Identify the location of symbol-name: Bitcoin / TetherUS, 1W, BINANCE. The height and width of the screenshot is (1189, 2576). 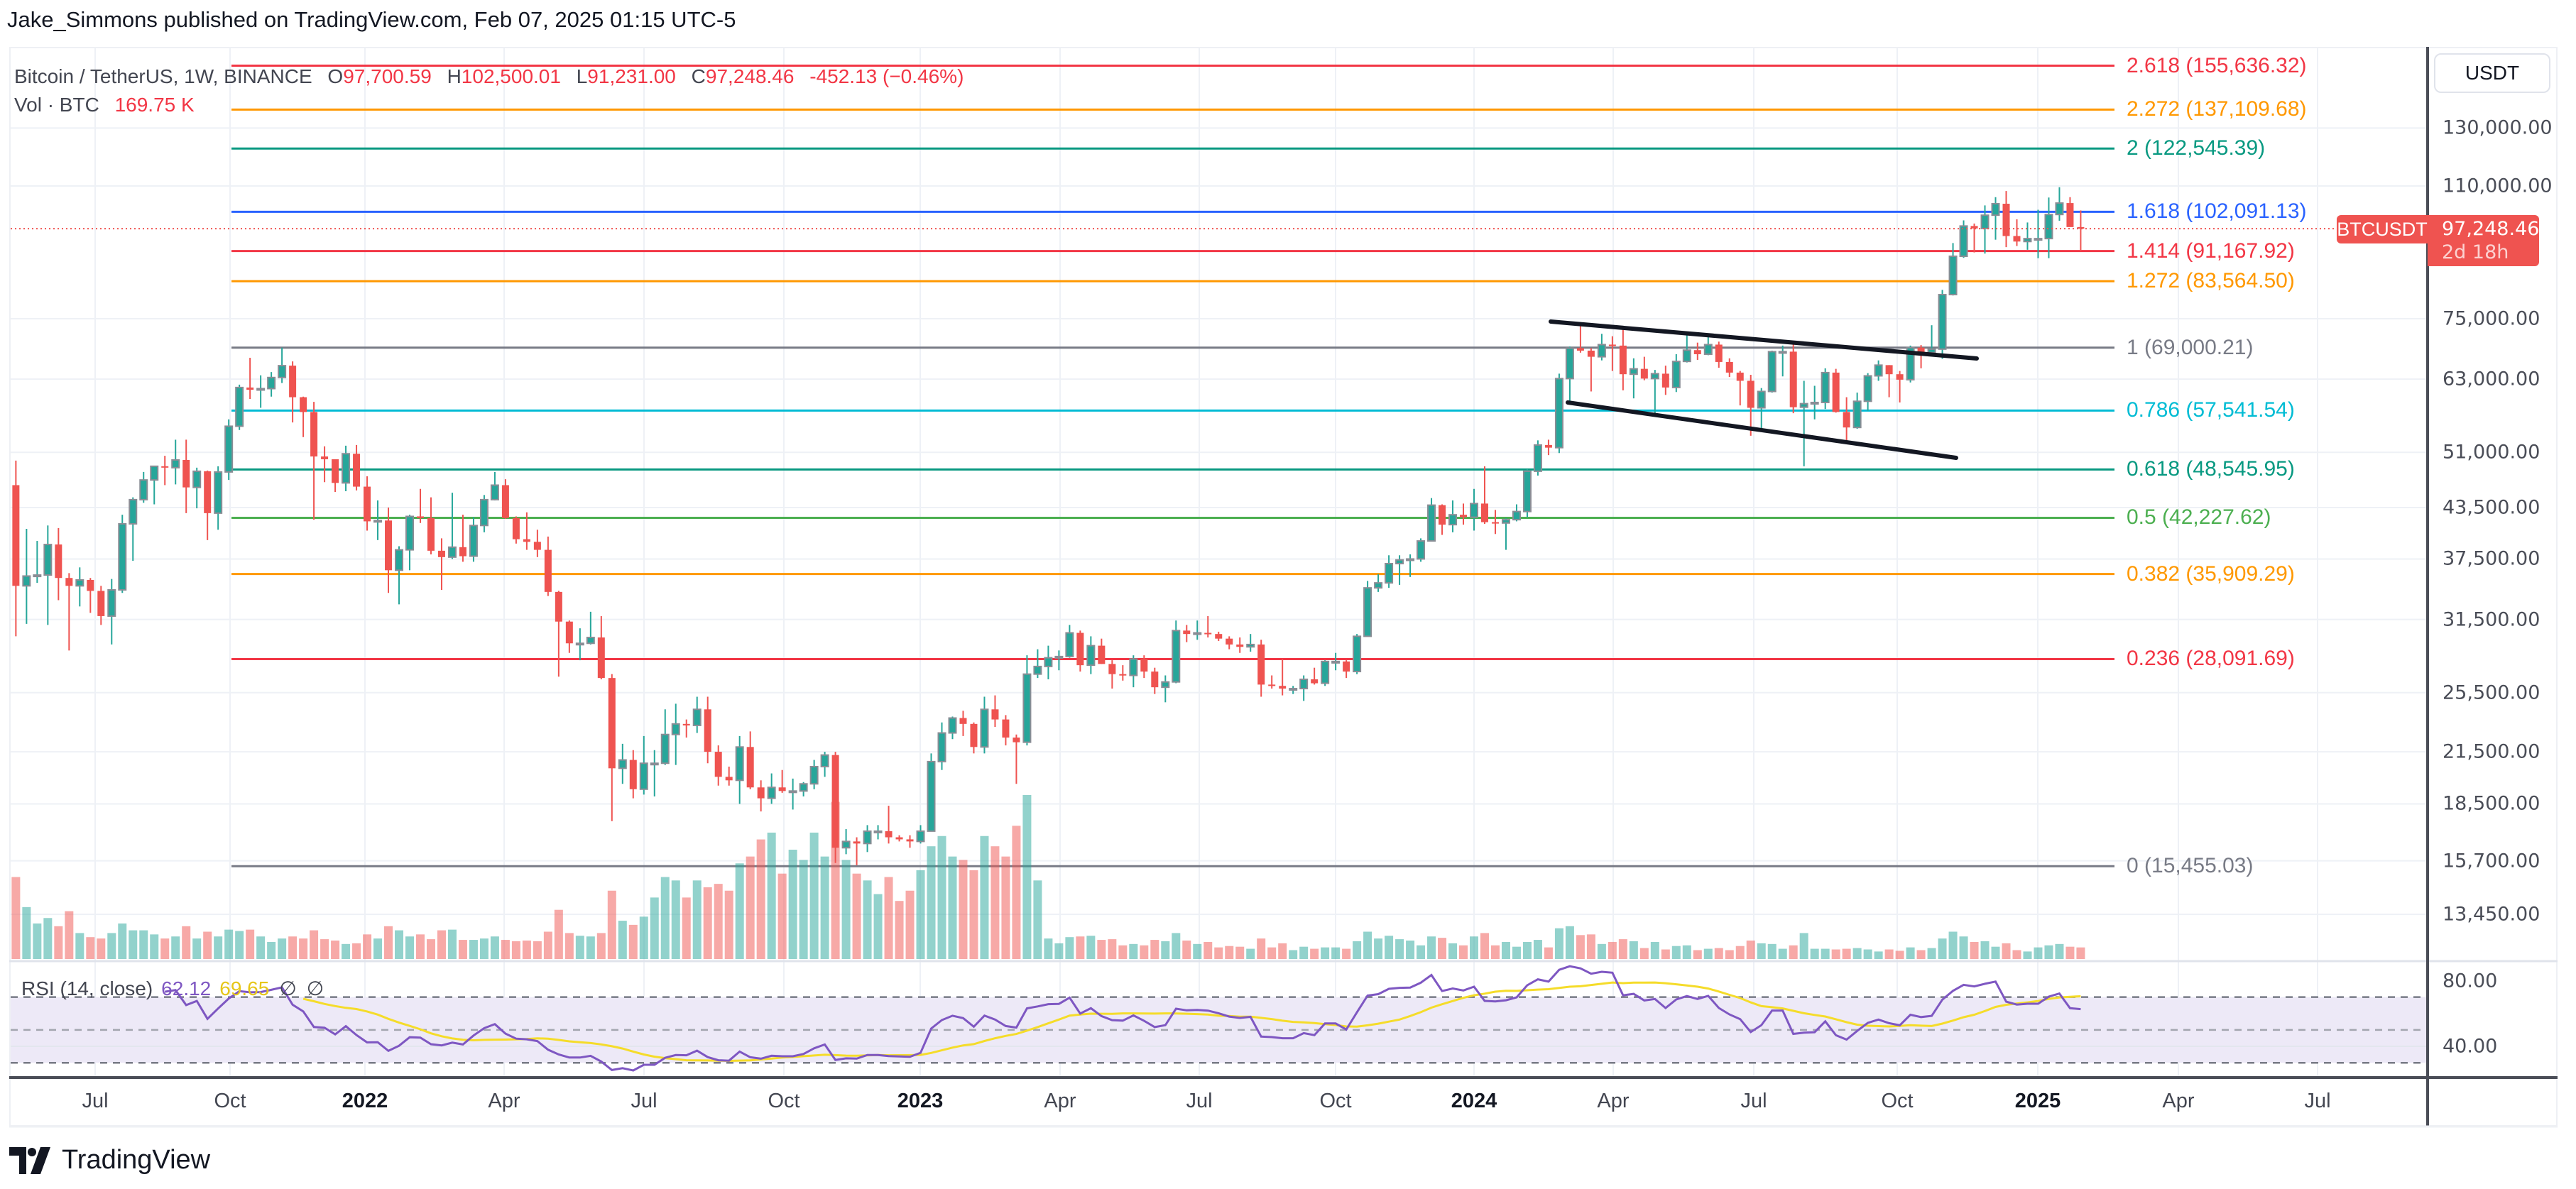
(163, 76).